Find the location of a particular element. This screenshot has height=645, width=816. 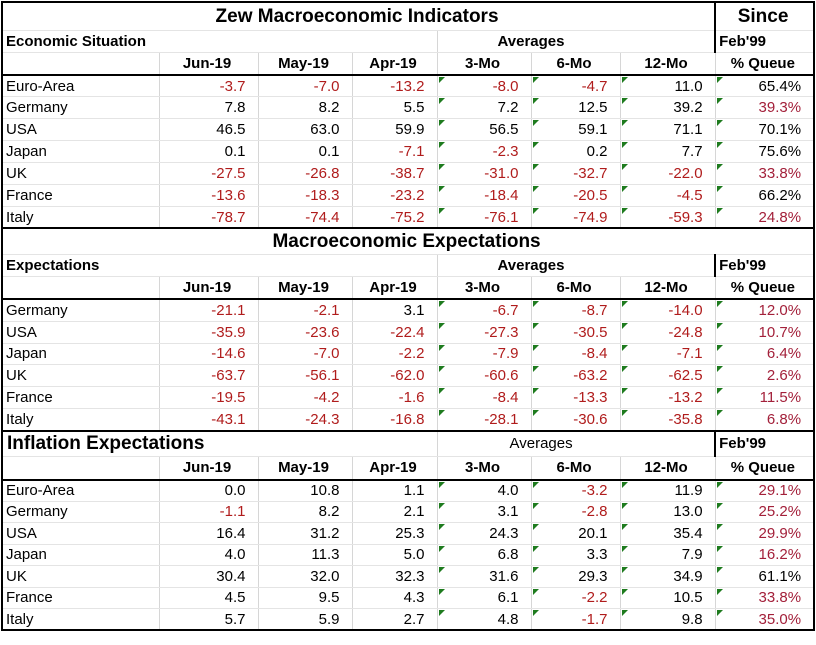

table-cell: -7.1 is located at coordinates (668, 354).